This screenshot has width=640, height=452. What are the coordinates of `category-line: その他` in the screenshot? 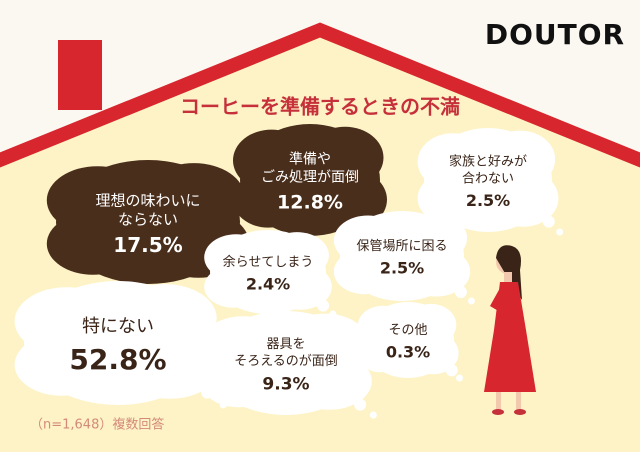 It's located at (407, 330).